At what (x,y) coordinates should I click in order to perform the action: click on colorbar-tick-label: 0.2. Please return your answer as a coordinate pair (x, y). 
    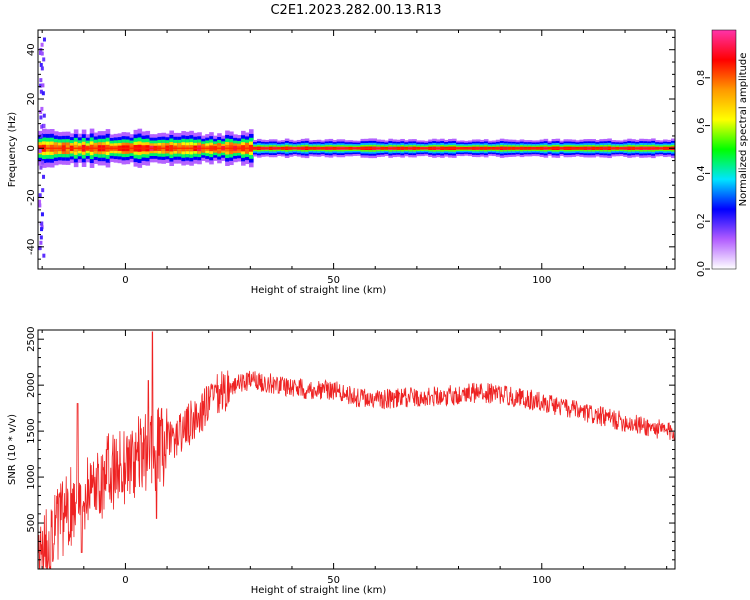
    Looking at the image, I should click on (701, 221).